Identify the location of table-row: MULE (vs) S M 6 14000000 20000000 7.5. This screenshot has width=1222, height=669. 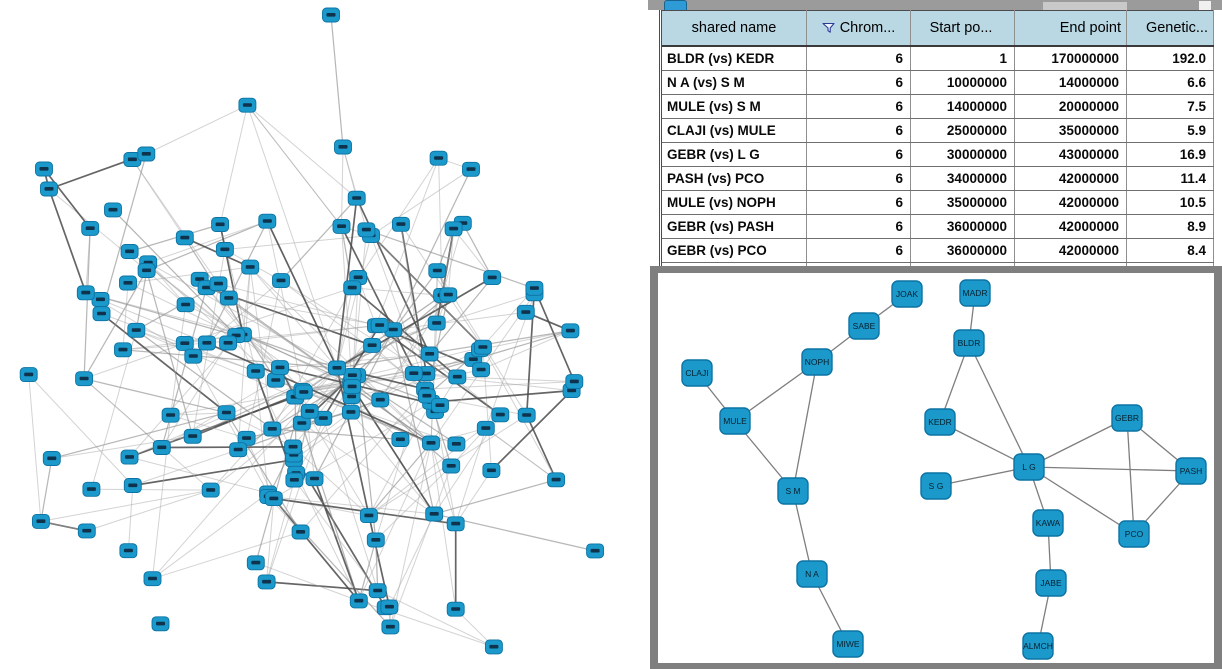
(937, 106).